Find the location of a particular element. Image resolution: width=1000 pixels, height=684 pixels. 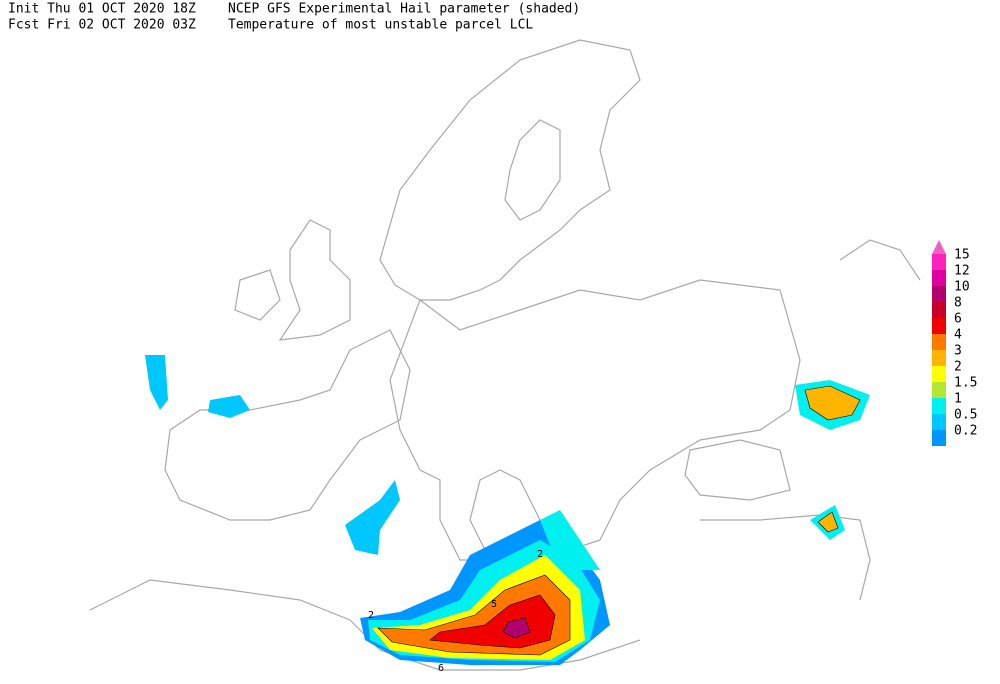

init-time: Init Thu 01 OCT 2020 18Z is located at coordinates (102, 9).